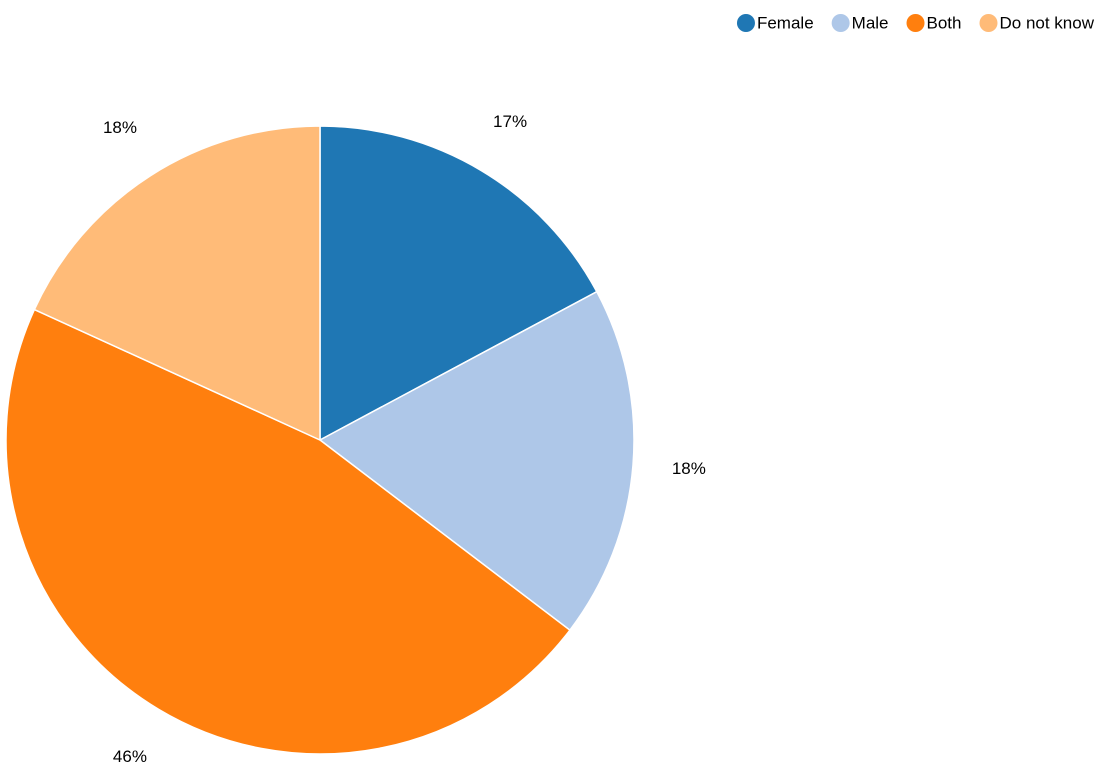 This screenshot has width=1120, height=774. I want to click on legend-label: Male, so click(870, 22).